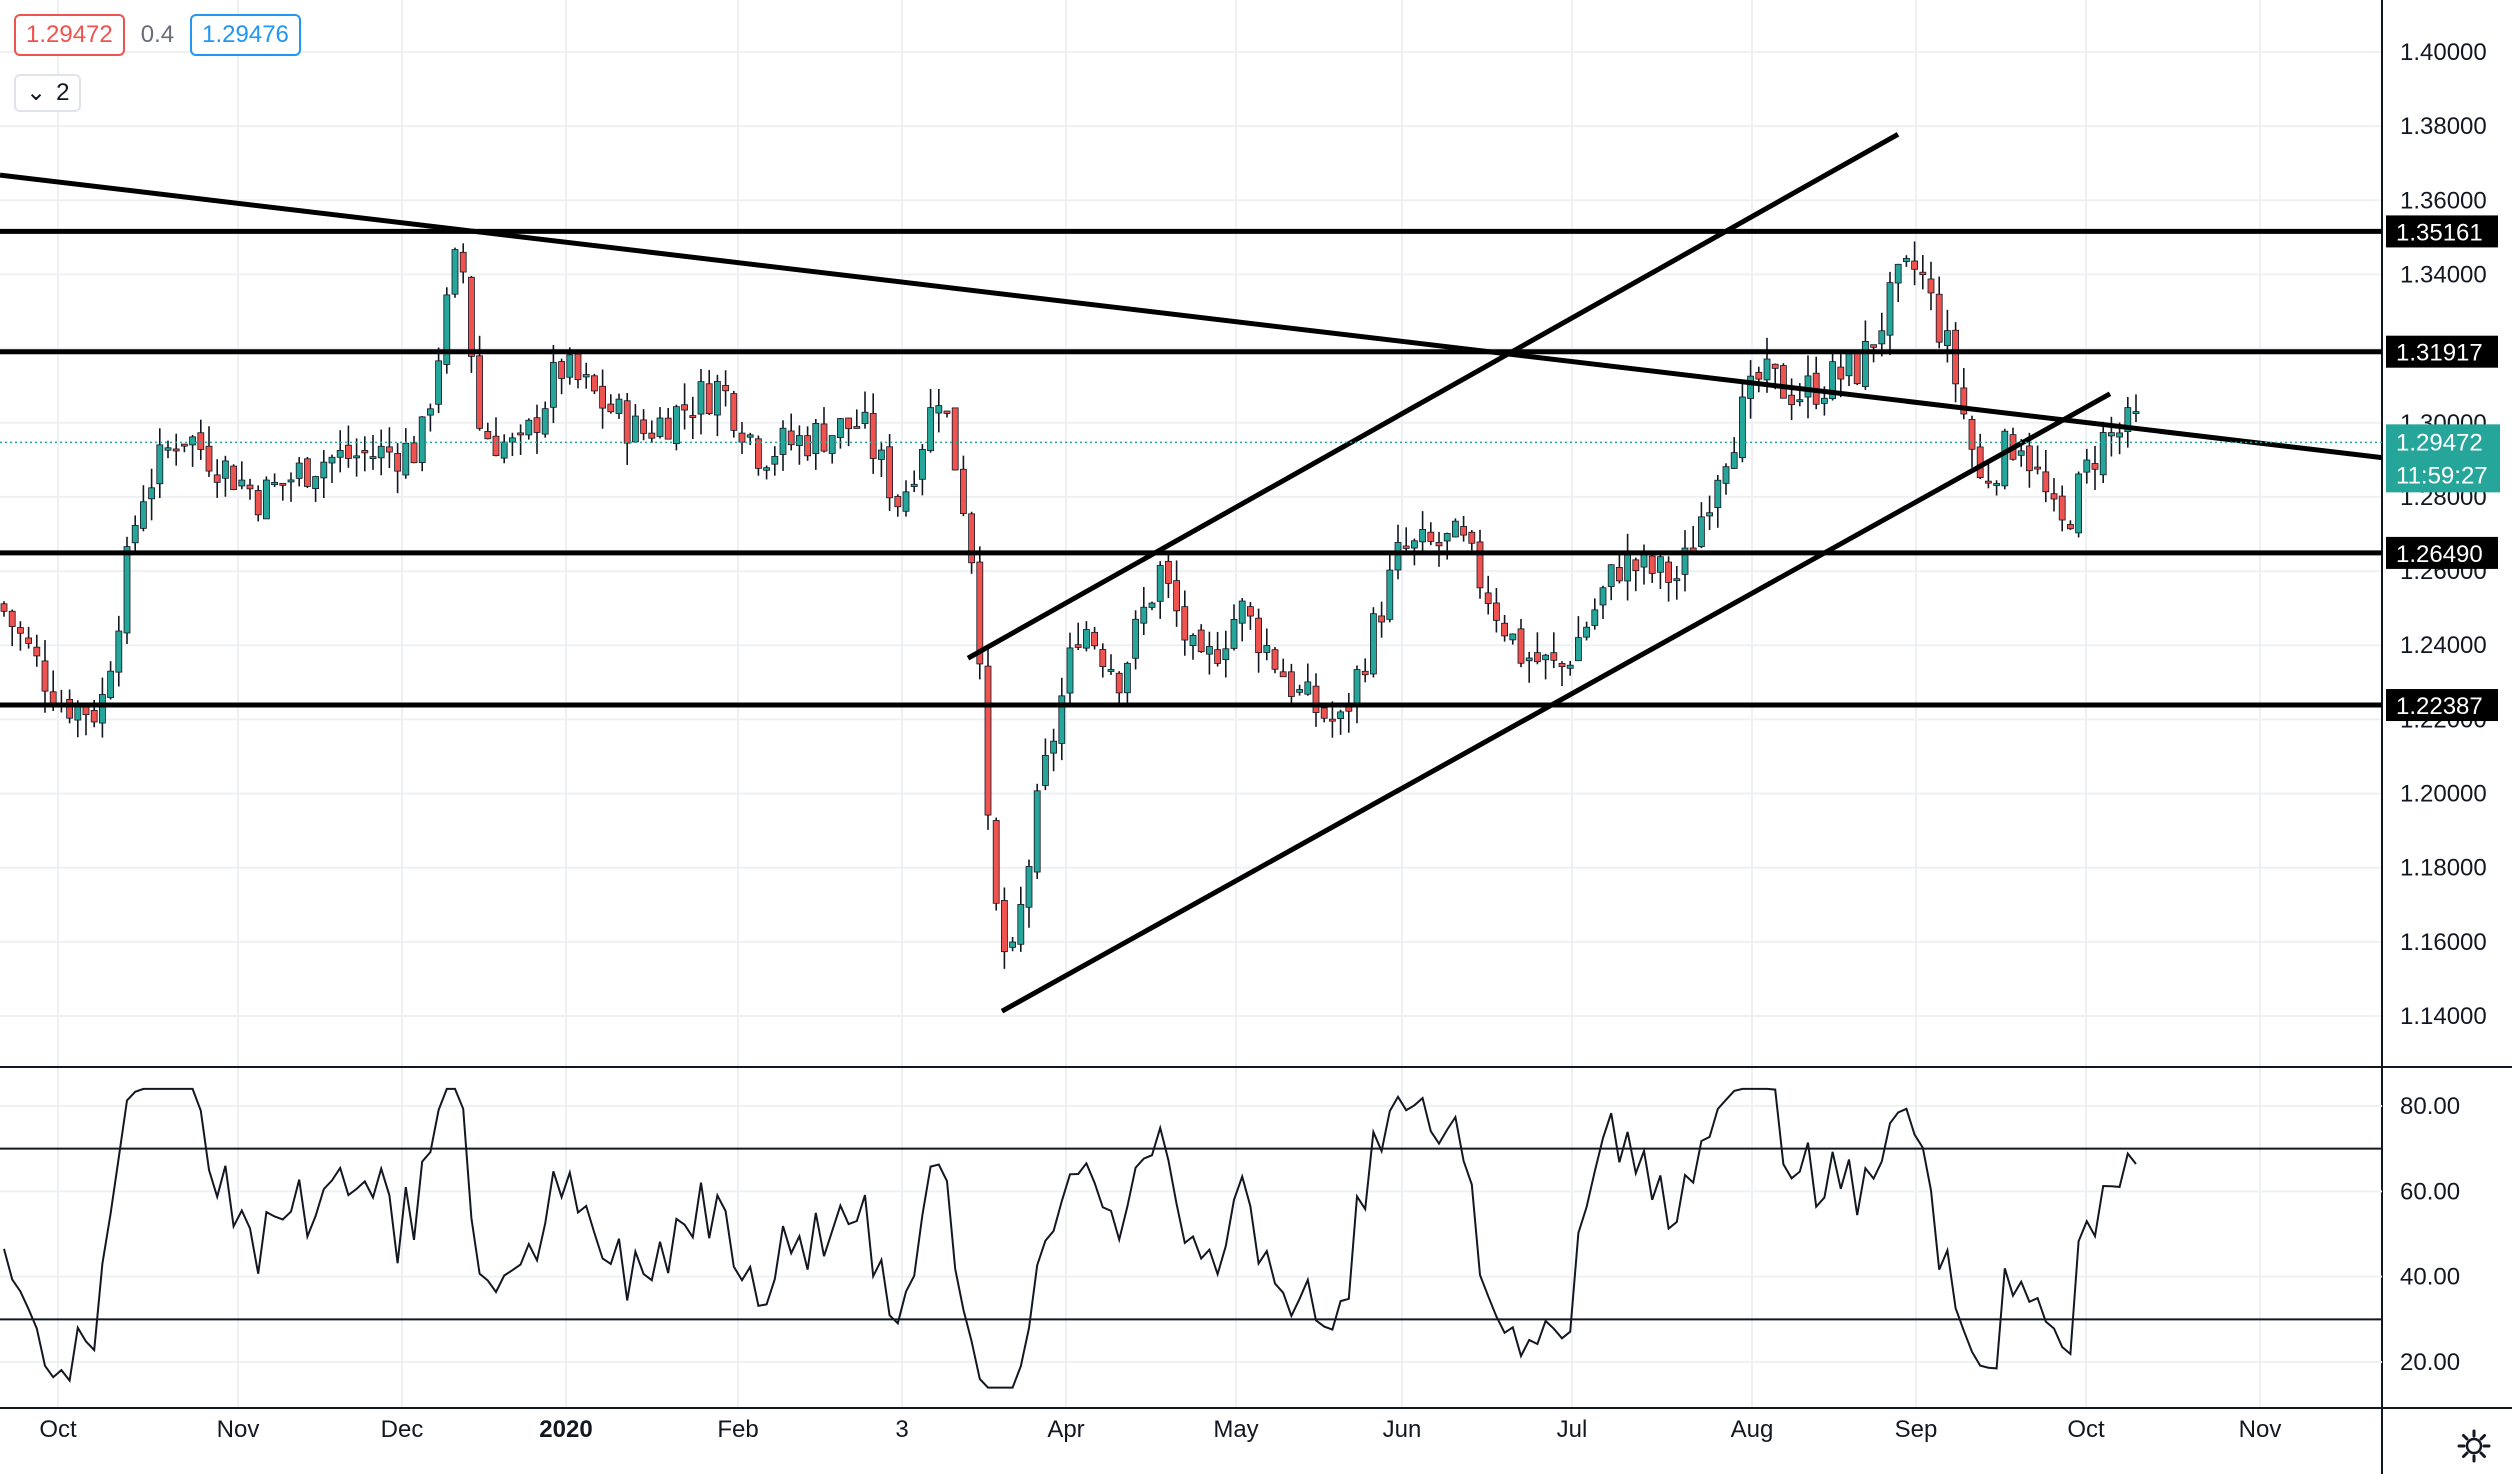 This screenshot has width=2512, height=1474. I want to click on gear-icon, so click(2474, 1446).